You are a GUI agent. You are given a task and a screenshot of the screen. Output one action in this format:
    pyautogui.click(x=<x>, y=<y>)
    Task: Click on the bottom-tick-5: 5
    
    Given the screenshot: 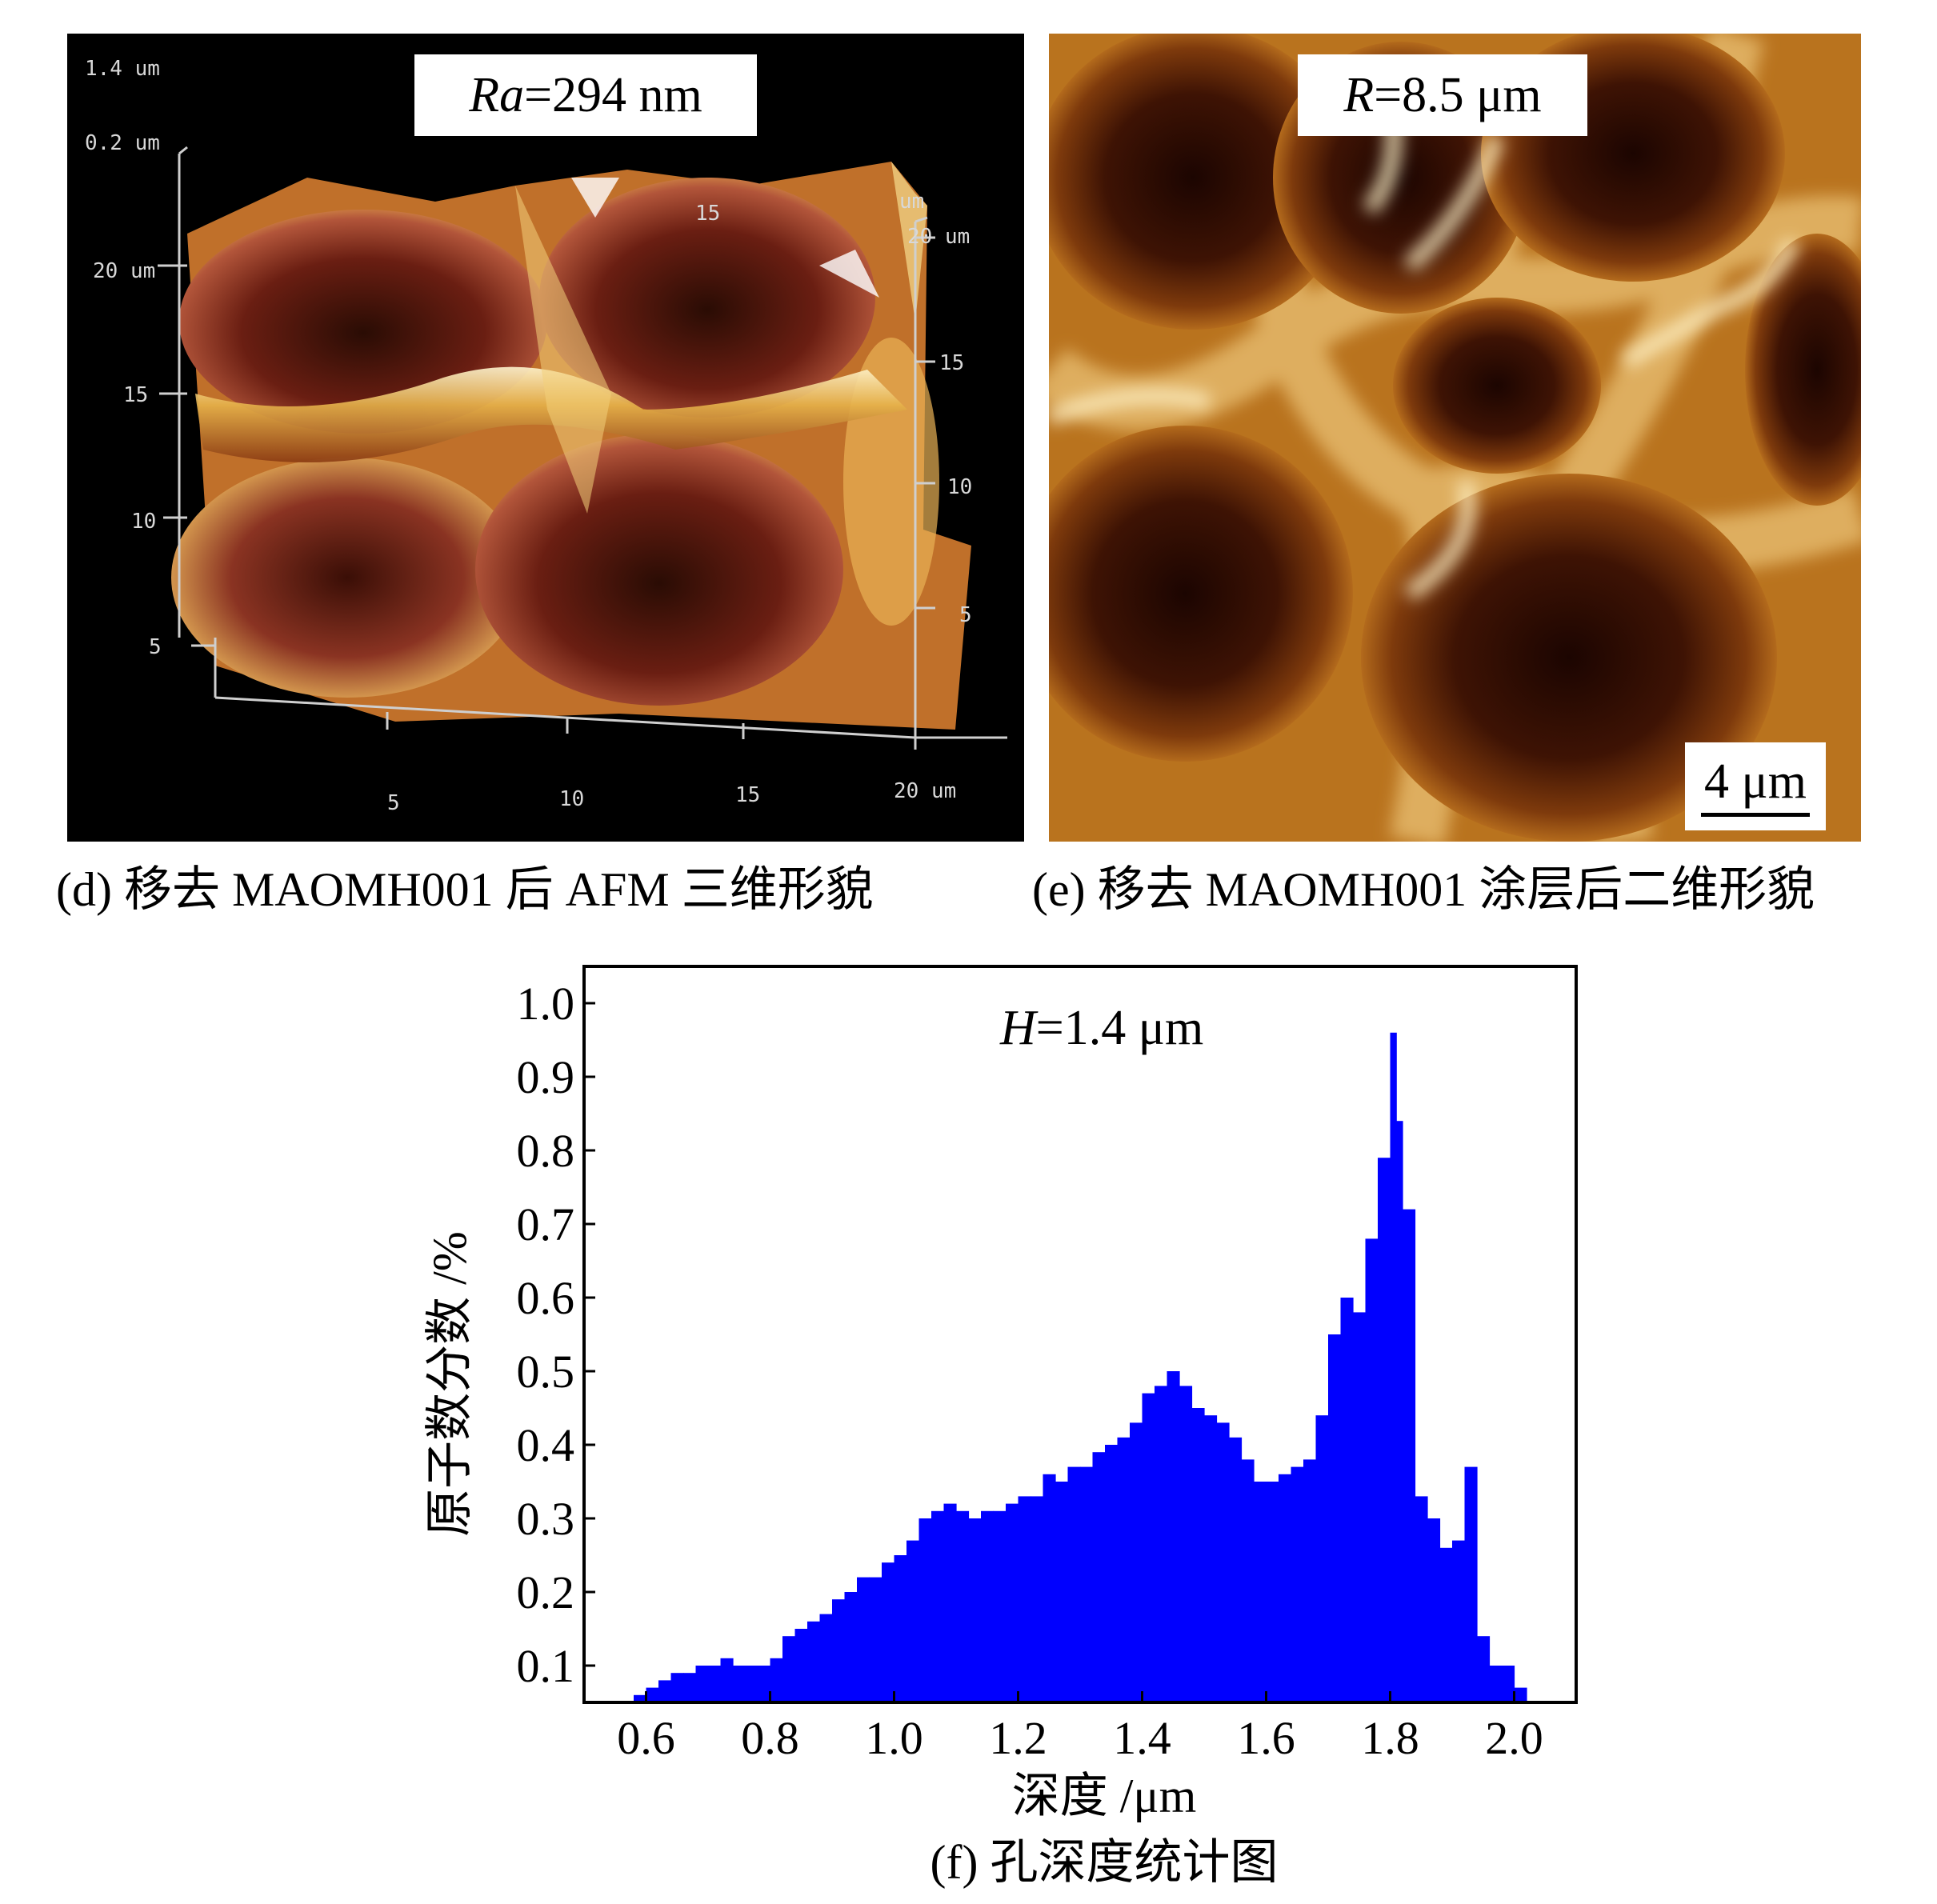 What is the action you would take?
    pyautogui.click(x=393, y=803)
    